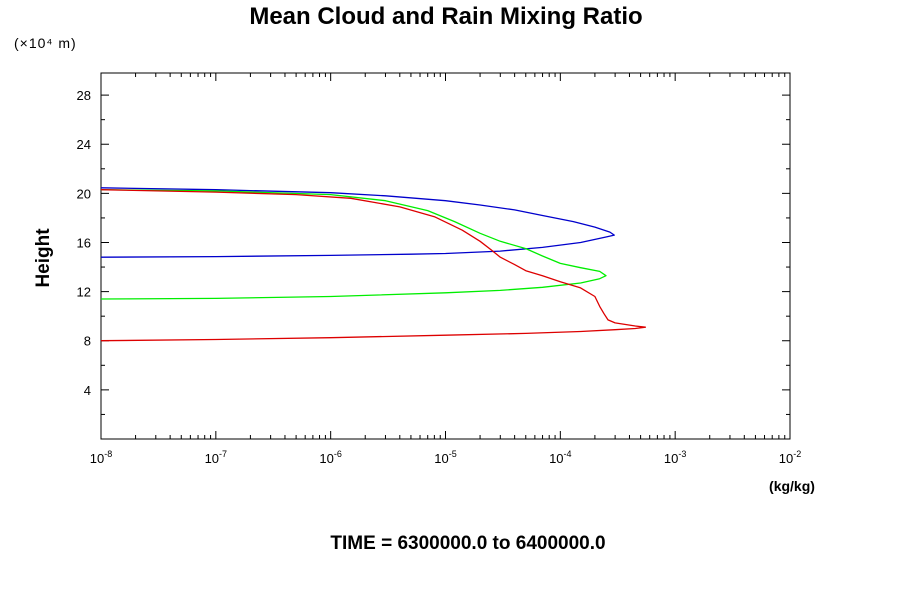 Image resolution: width=900 pixels, height=600 pixels. I want to click on chart-title: Mean Cloud and Rain Mixing Ratio, so click(445, 16).